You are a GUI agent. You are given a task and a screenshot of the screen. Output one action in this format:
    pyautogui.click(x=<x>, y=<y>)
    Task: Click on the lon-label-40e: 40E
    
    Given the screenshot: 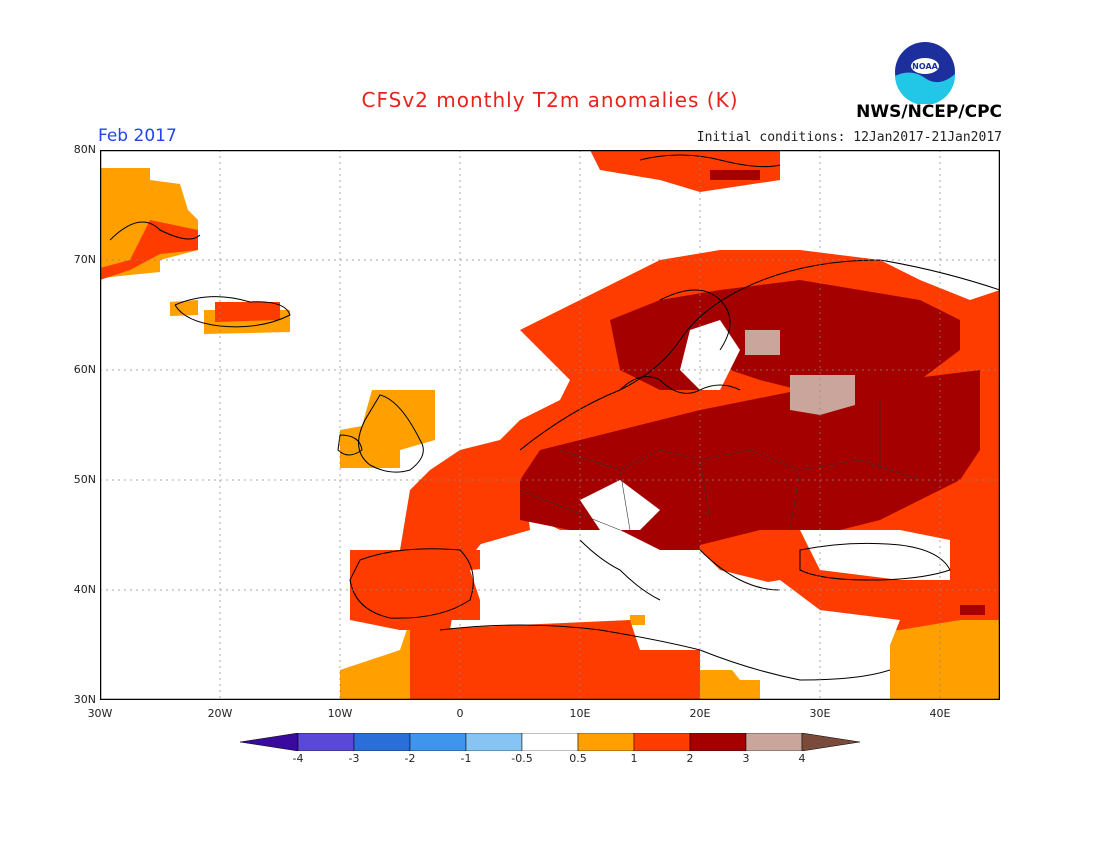 What is the action you would take?
    pyautogui.click(x=940, y=713)
    